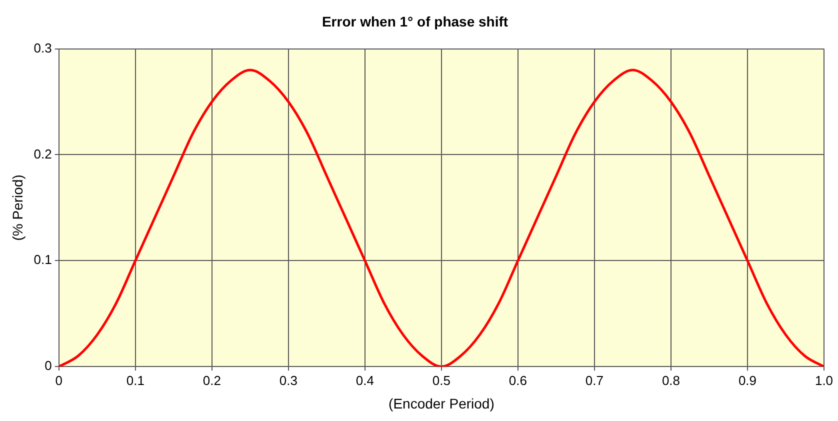  Describe the element at coordinates (365, 380) in the screenshot. I see `x-tick-label: 0.4` at that location.